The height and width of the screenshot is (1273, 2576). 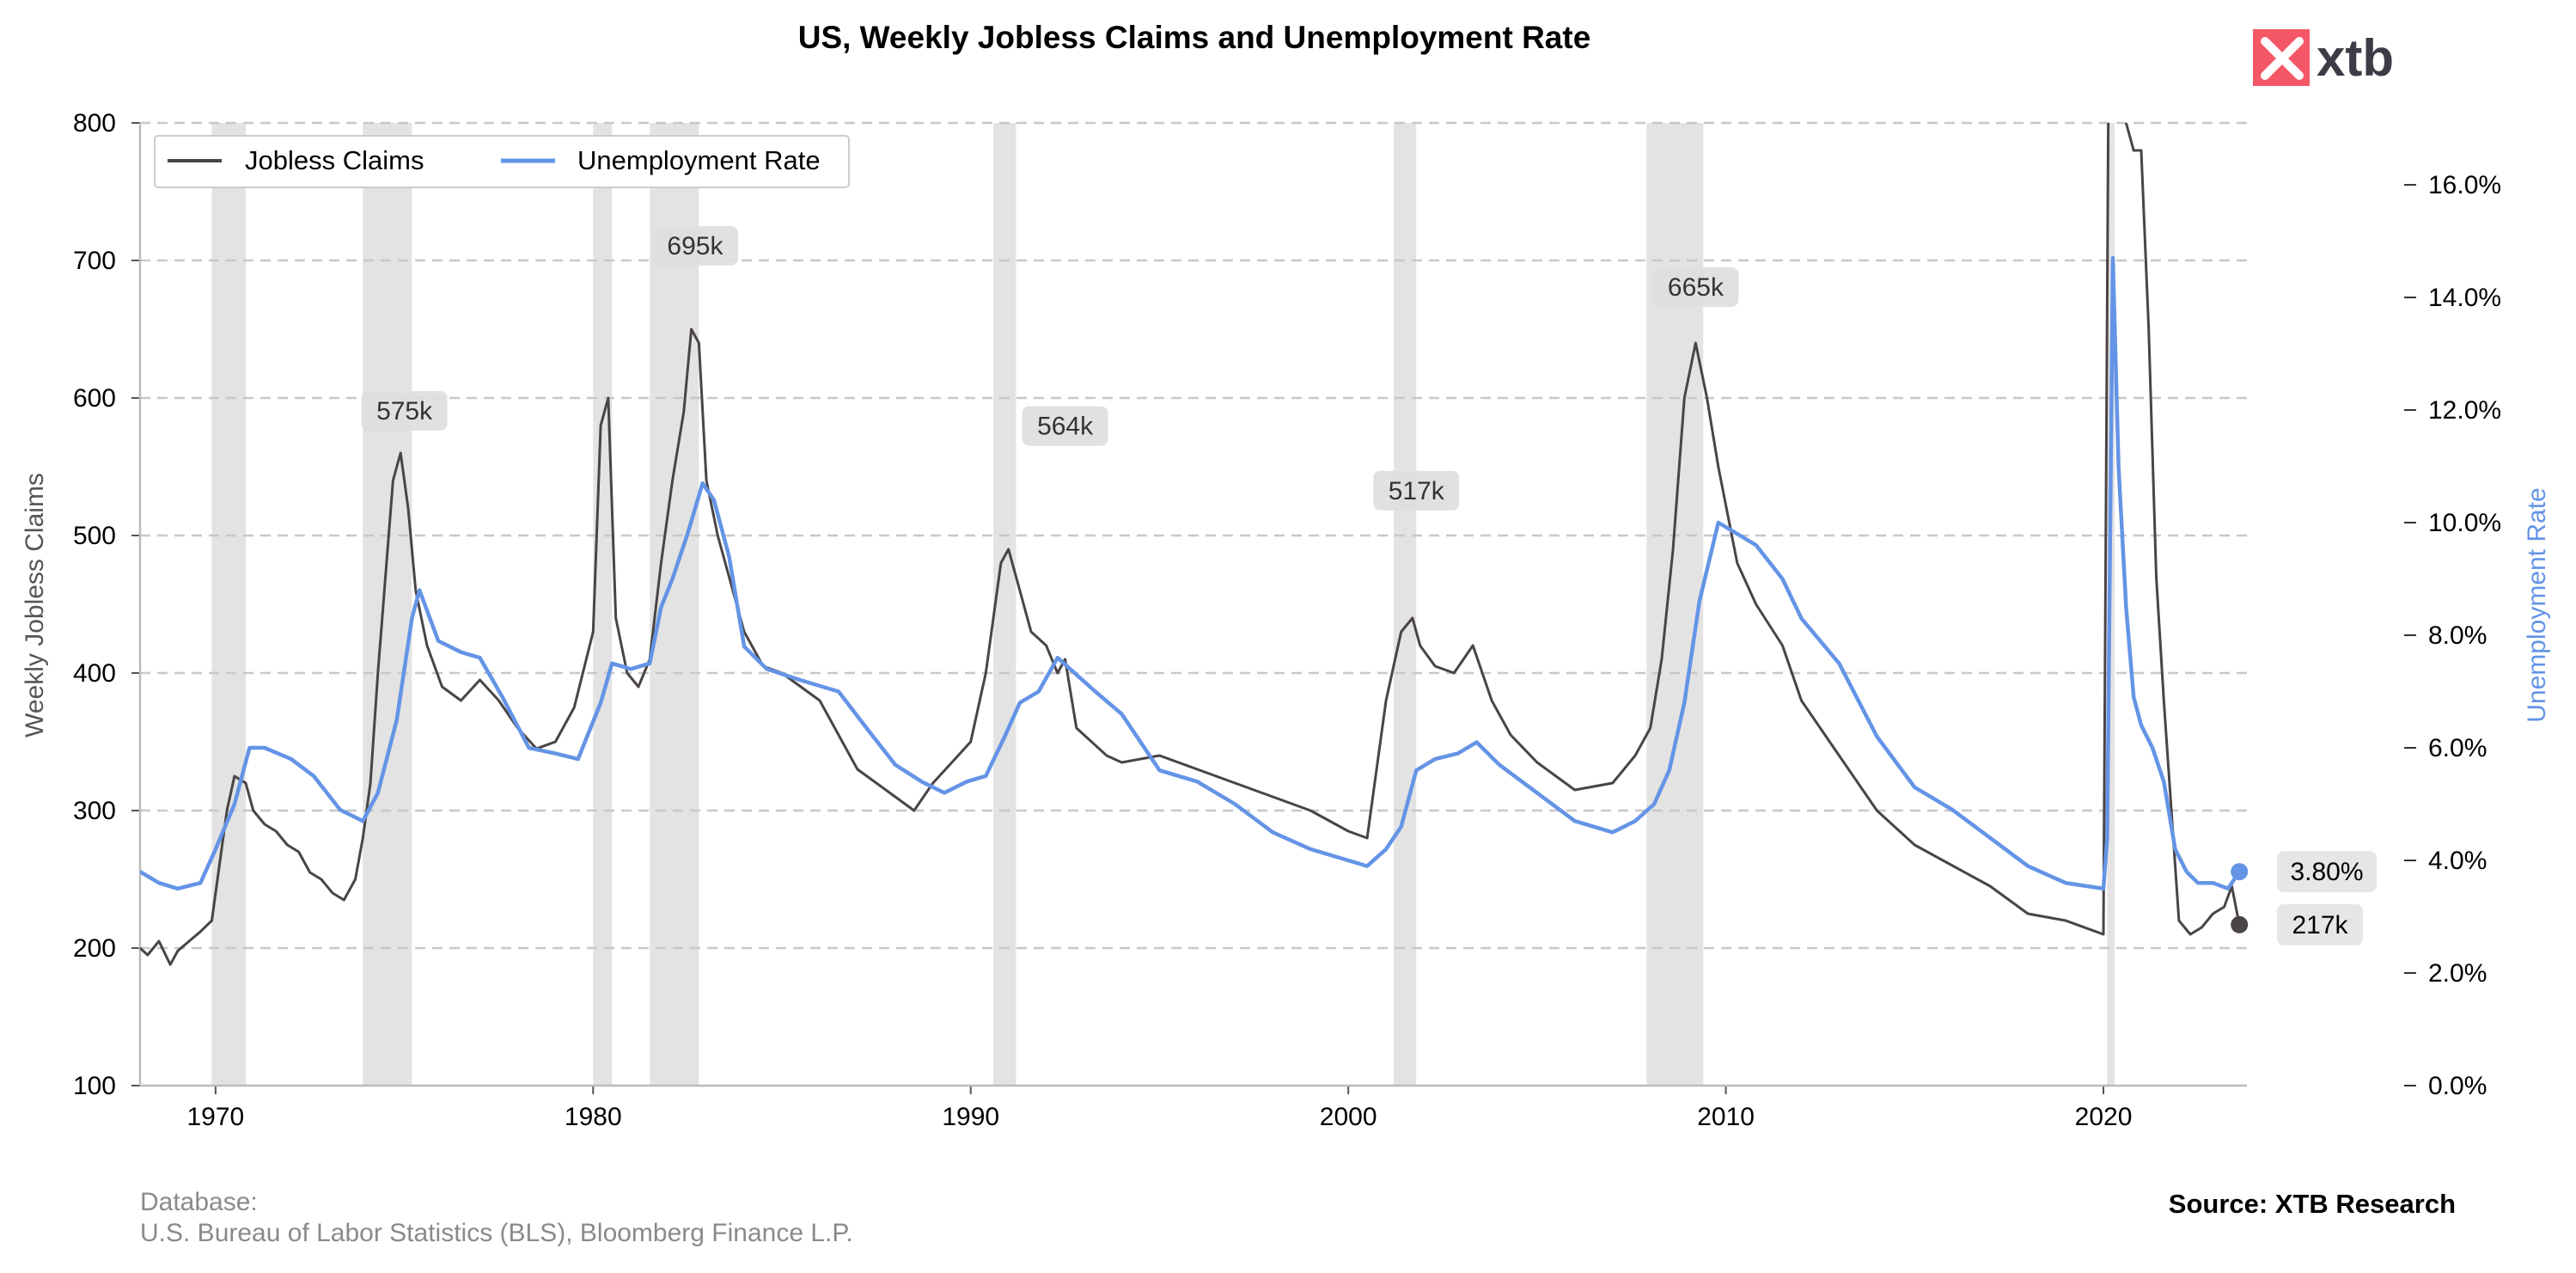 I want to click on y2-tick-label-10: 10.0%, so click(x=2464, y=523).